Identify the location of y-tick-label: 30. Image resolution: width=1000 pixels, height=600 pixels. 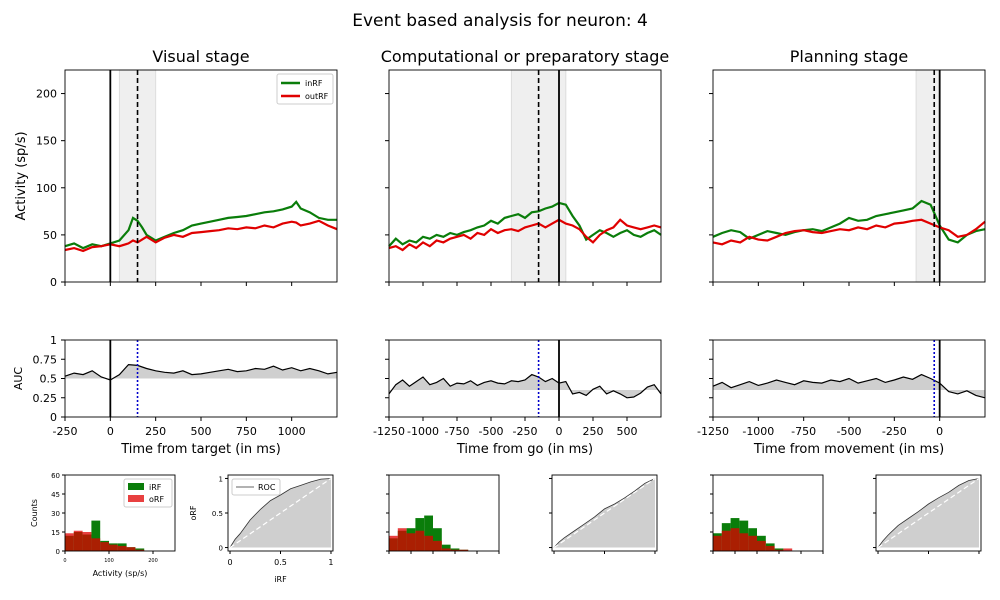
(55, 514).